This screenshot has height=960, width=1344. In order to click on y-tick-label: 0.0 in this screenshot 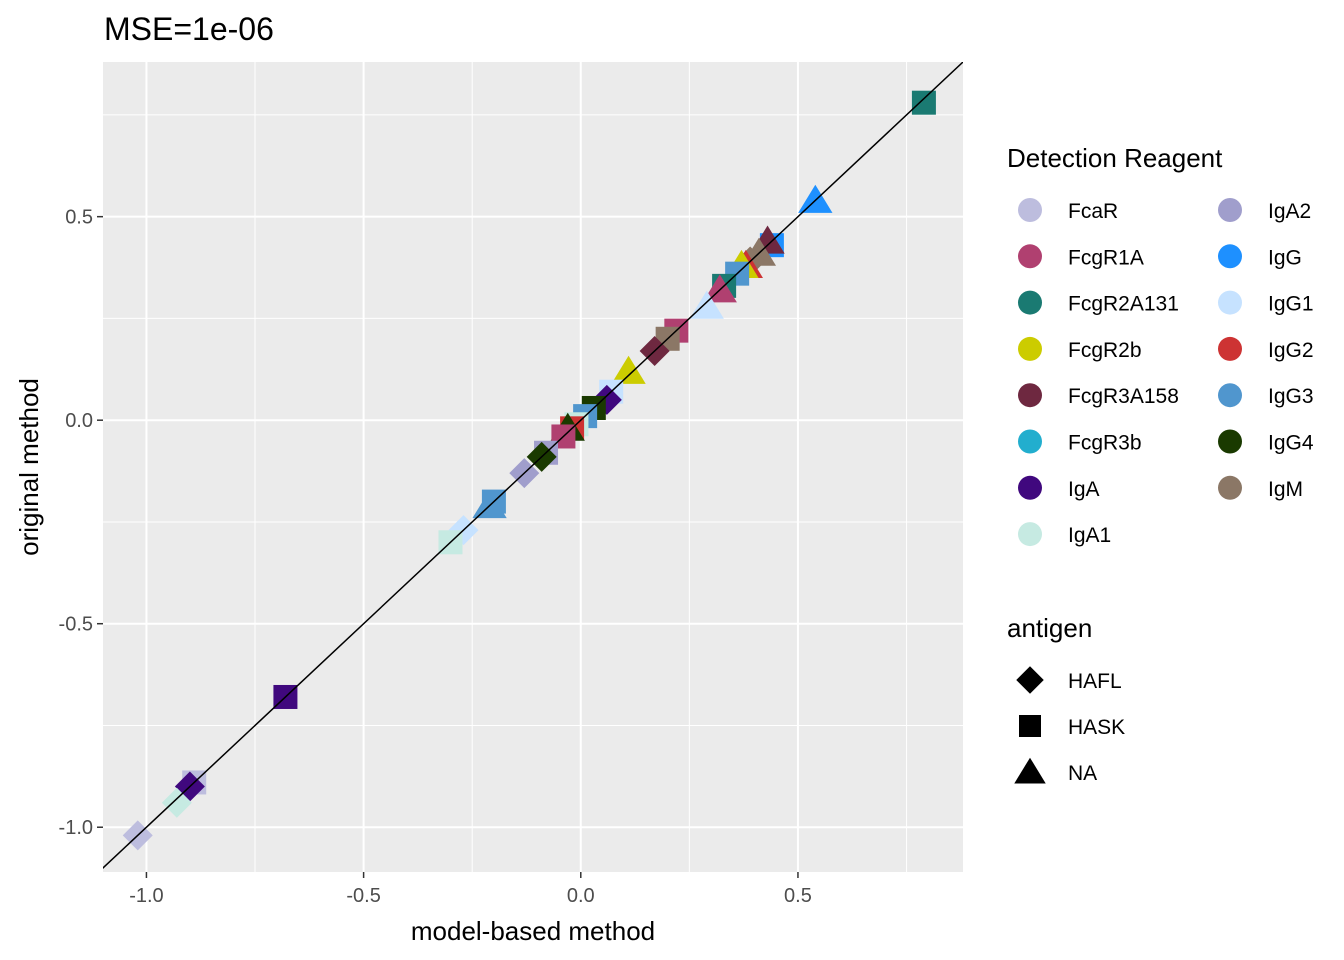, I will do `click(79, 421)`.